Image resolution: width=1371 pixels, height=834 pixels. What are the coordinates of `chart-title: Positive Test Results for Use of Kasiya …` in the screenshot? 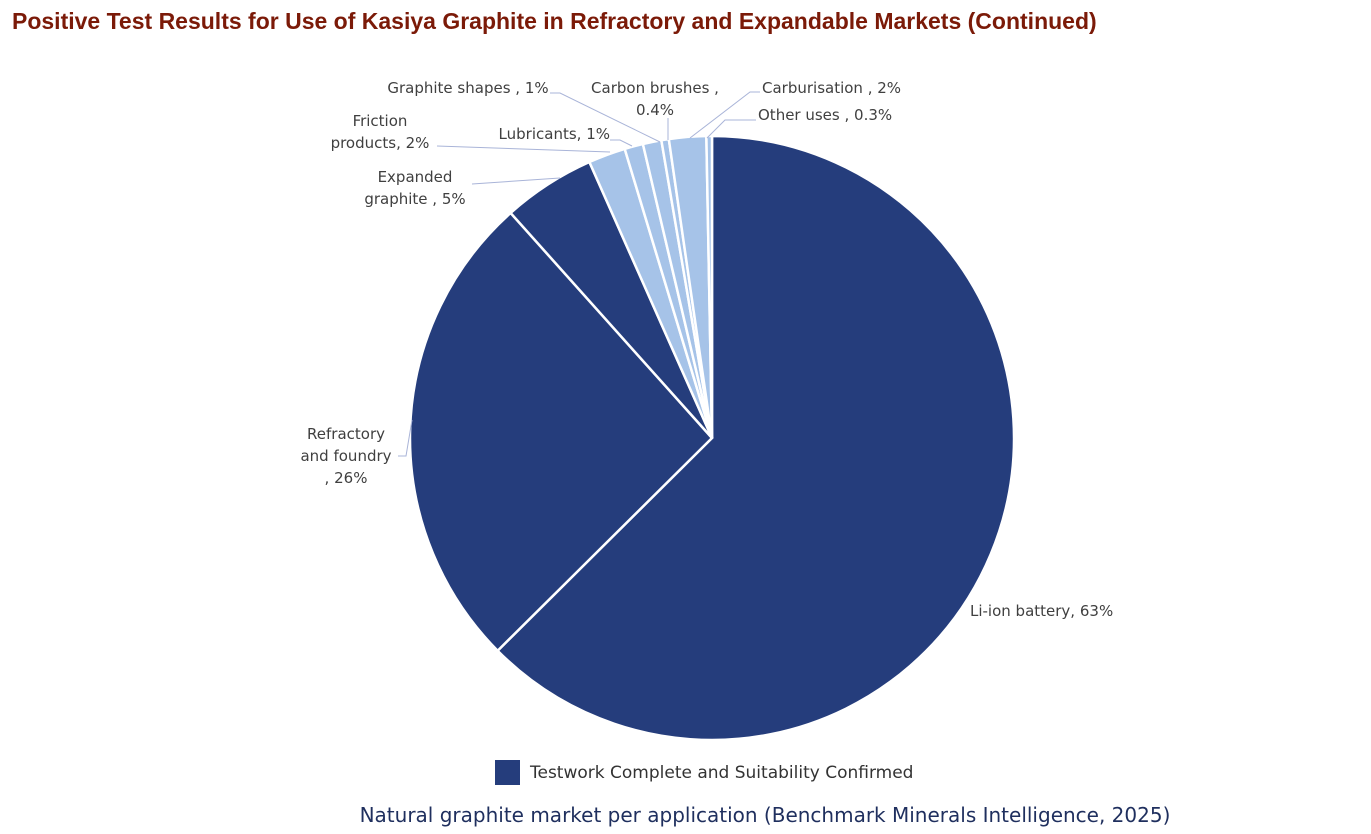 It's located at (554, 21).